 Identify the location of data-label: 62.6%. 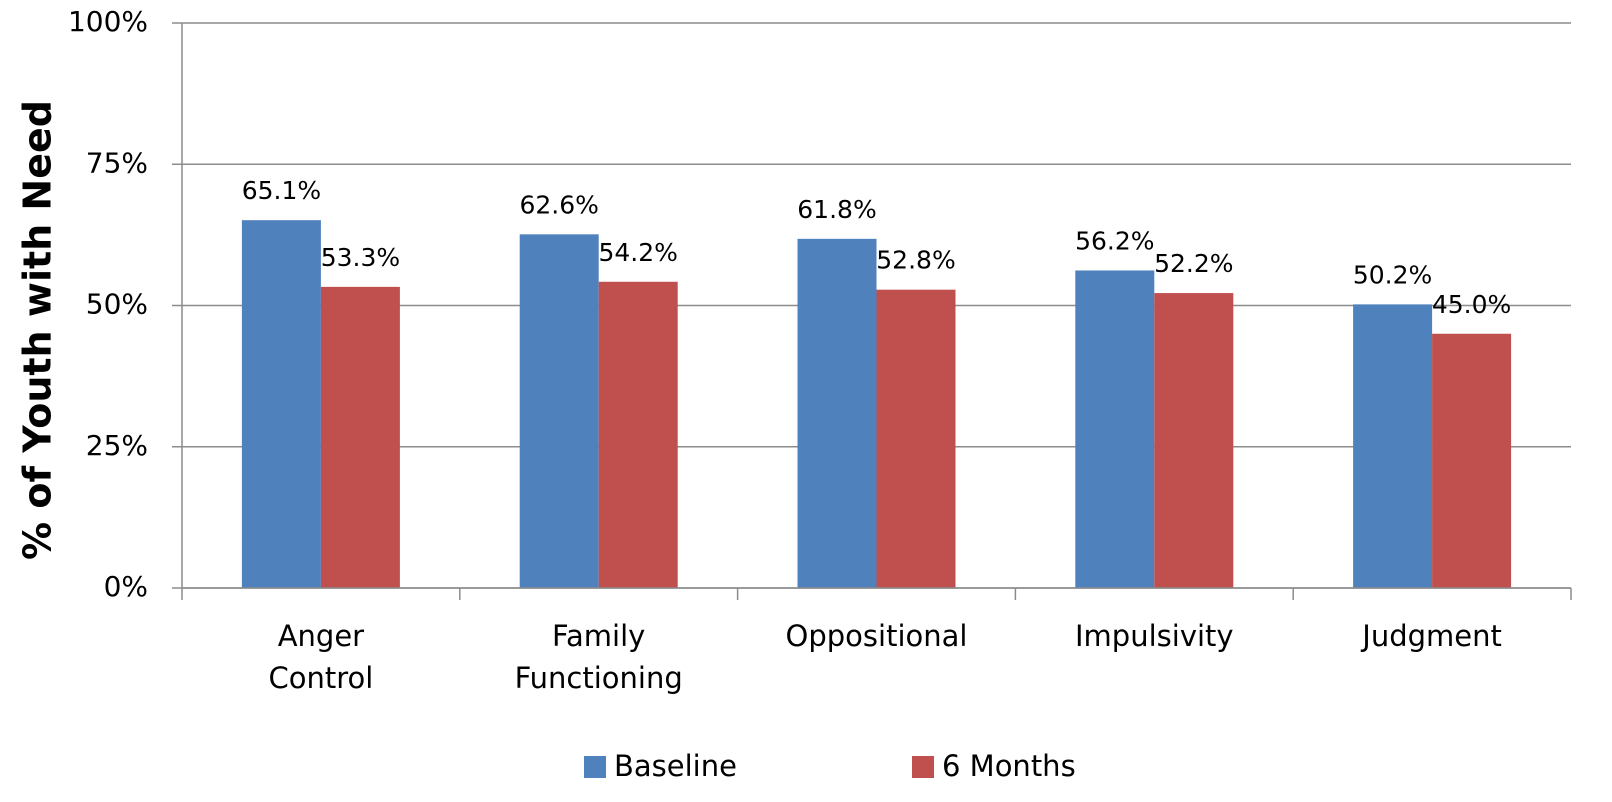
(558, 204).